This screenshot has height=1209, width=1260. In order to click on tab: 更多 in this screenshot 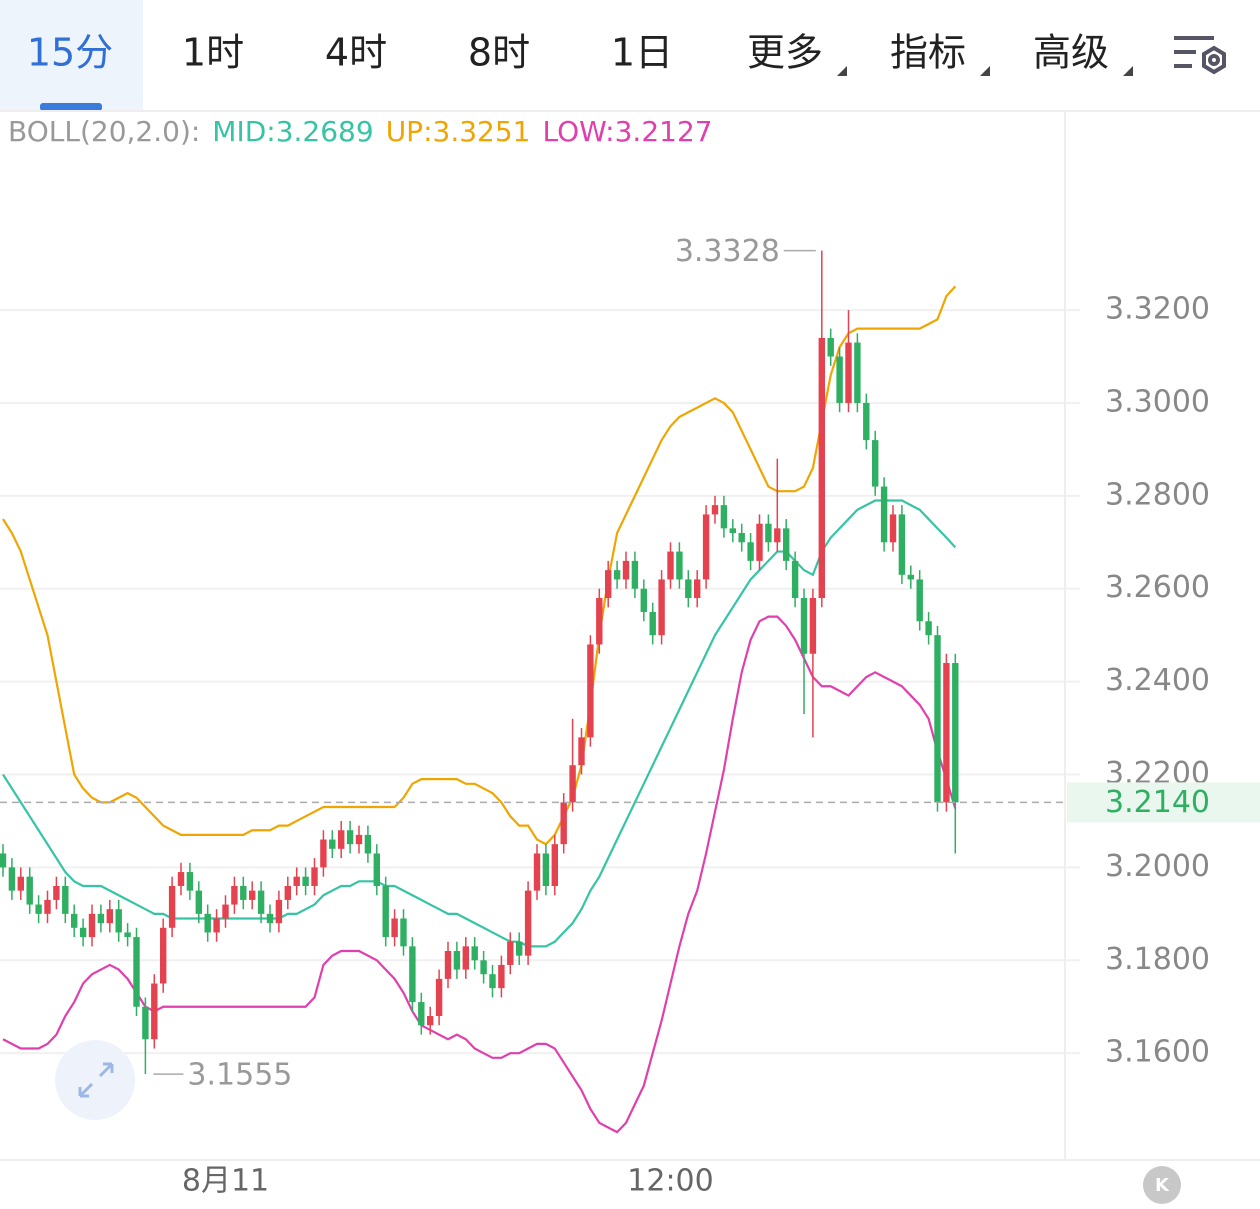, I will do `click(785, 53)`.